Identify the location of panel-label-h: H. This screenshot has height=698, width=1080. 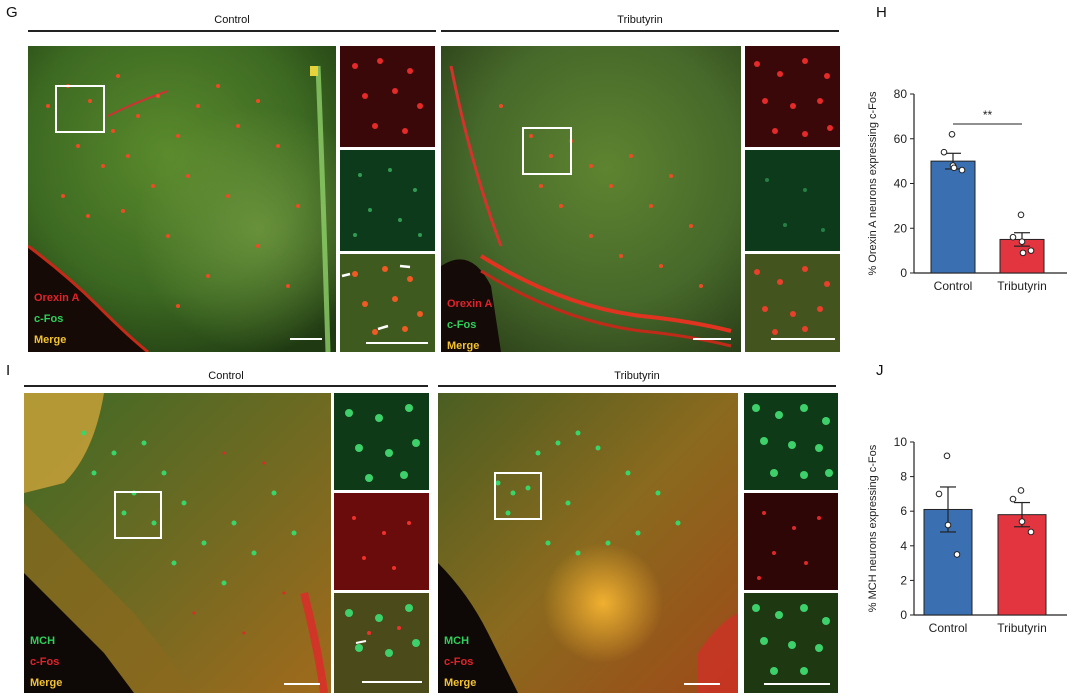
(881, 12).